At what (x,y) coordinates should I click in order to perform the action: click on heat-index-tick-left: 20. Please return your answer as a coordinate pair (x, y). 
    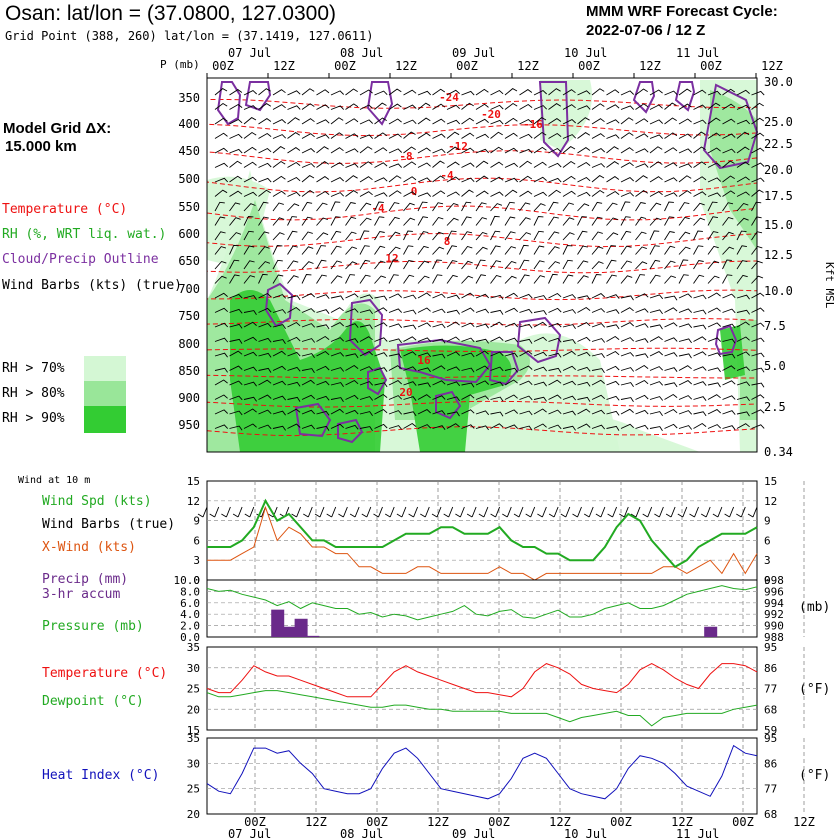
    Looking at the image, I should click on (193, 814).